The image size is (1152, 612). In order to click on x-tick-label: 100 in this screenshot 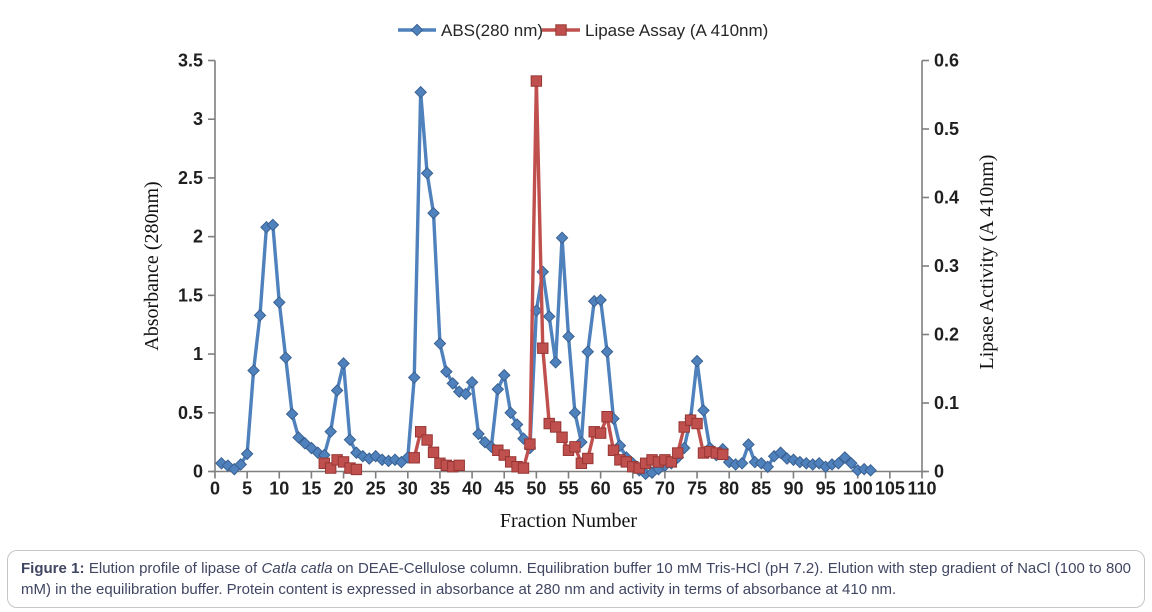, I will do `click(858, 489)`.